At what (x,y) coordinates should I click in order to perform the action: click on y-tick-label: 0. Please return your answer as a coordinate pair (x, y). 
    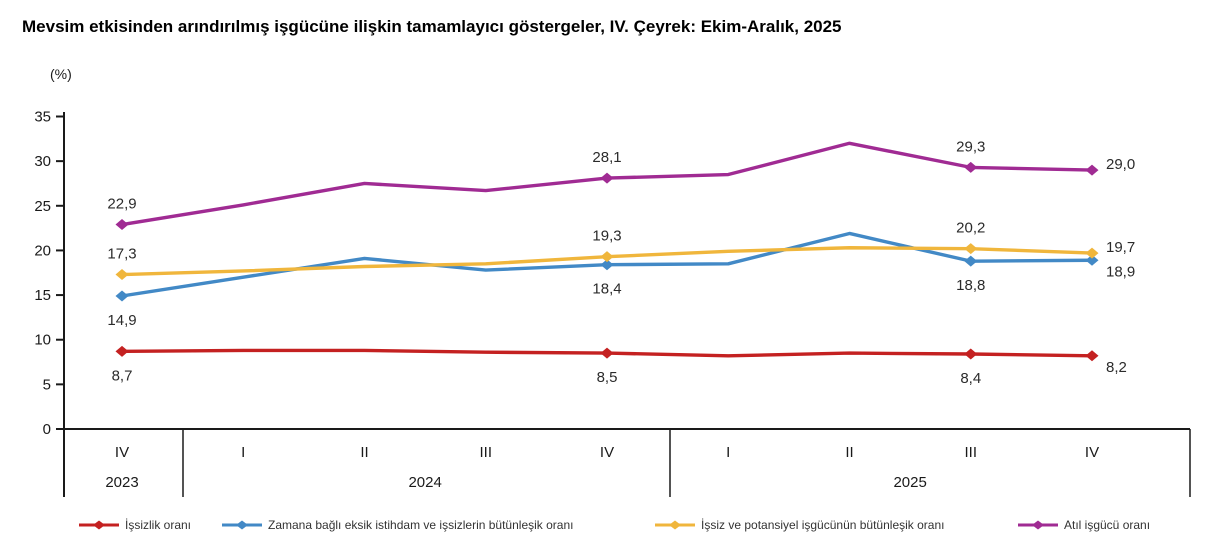
    Looking at the image, I should click on (47, 429).